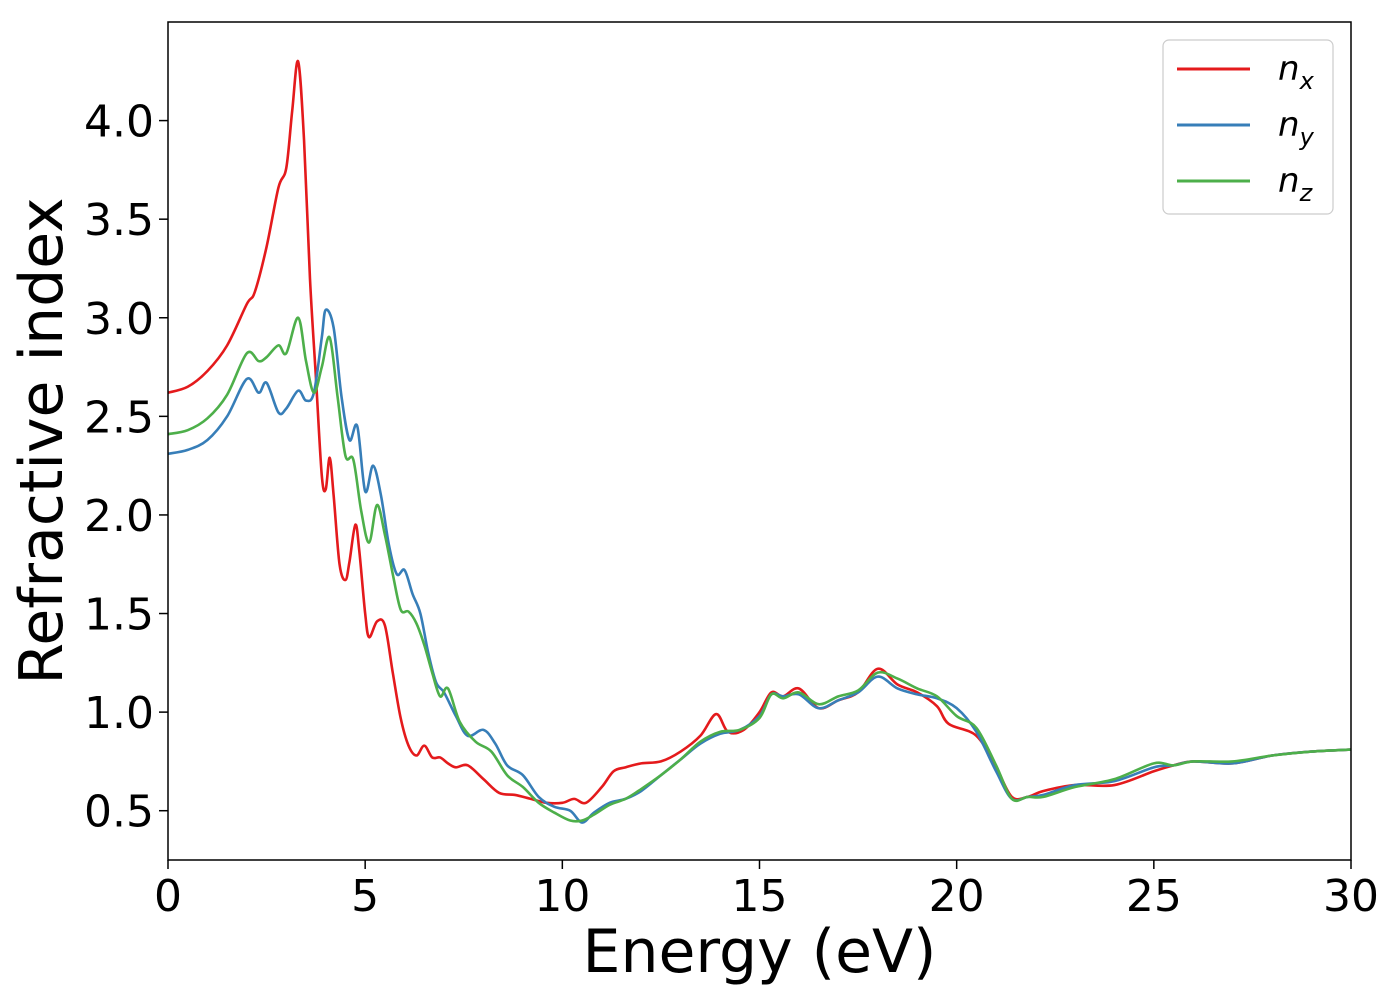 The height and width of the screenshot is (1005, 1400). What do you see at coordinates (562, 896) in the screenshot?
I see `x-tick-label: 10` at bounding box center [562, 896].